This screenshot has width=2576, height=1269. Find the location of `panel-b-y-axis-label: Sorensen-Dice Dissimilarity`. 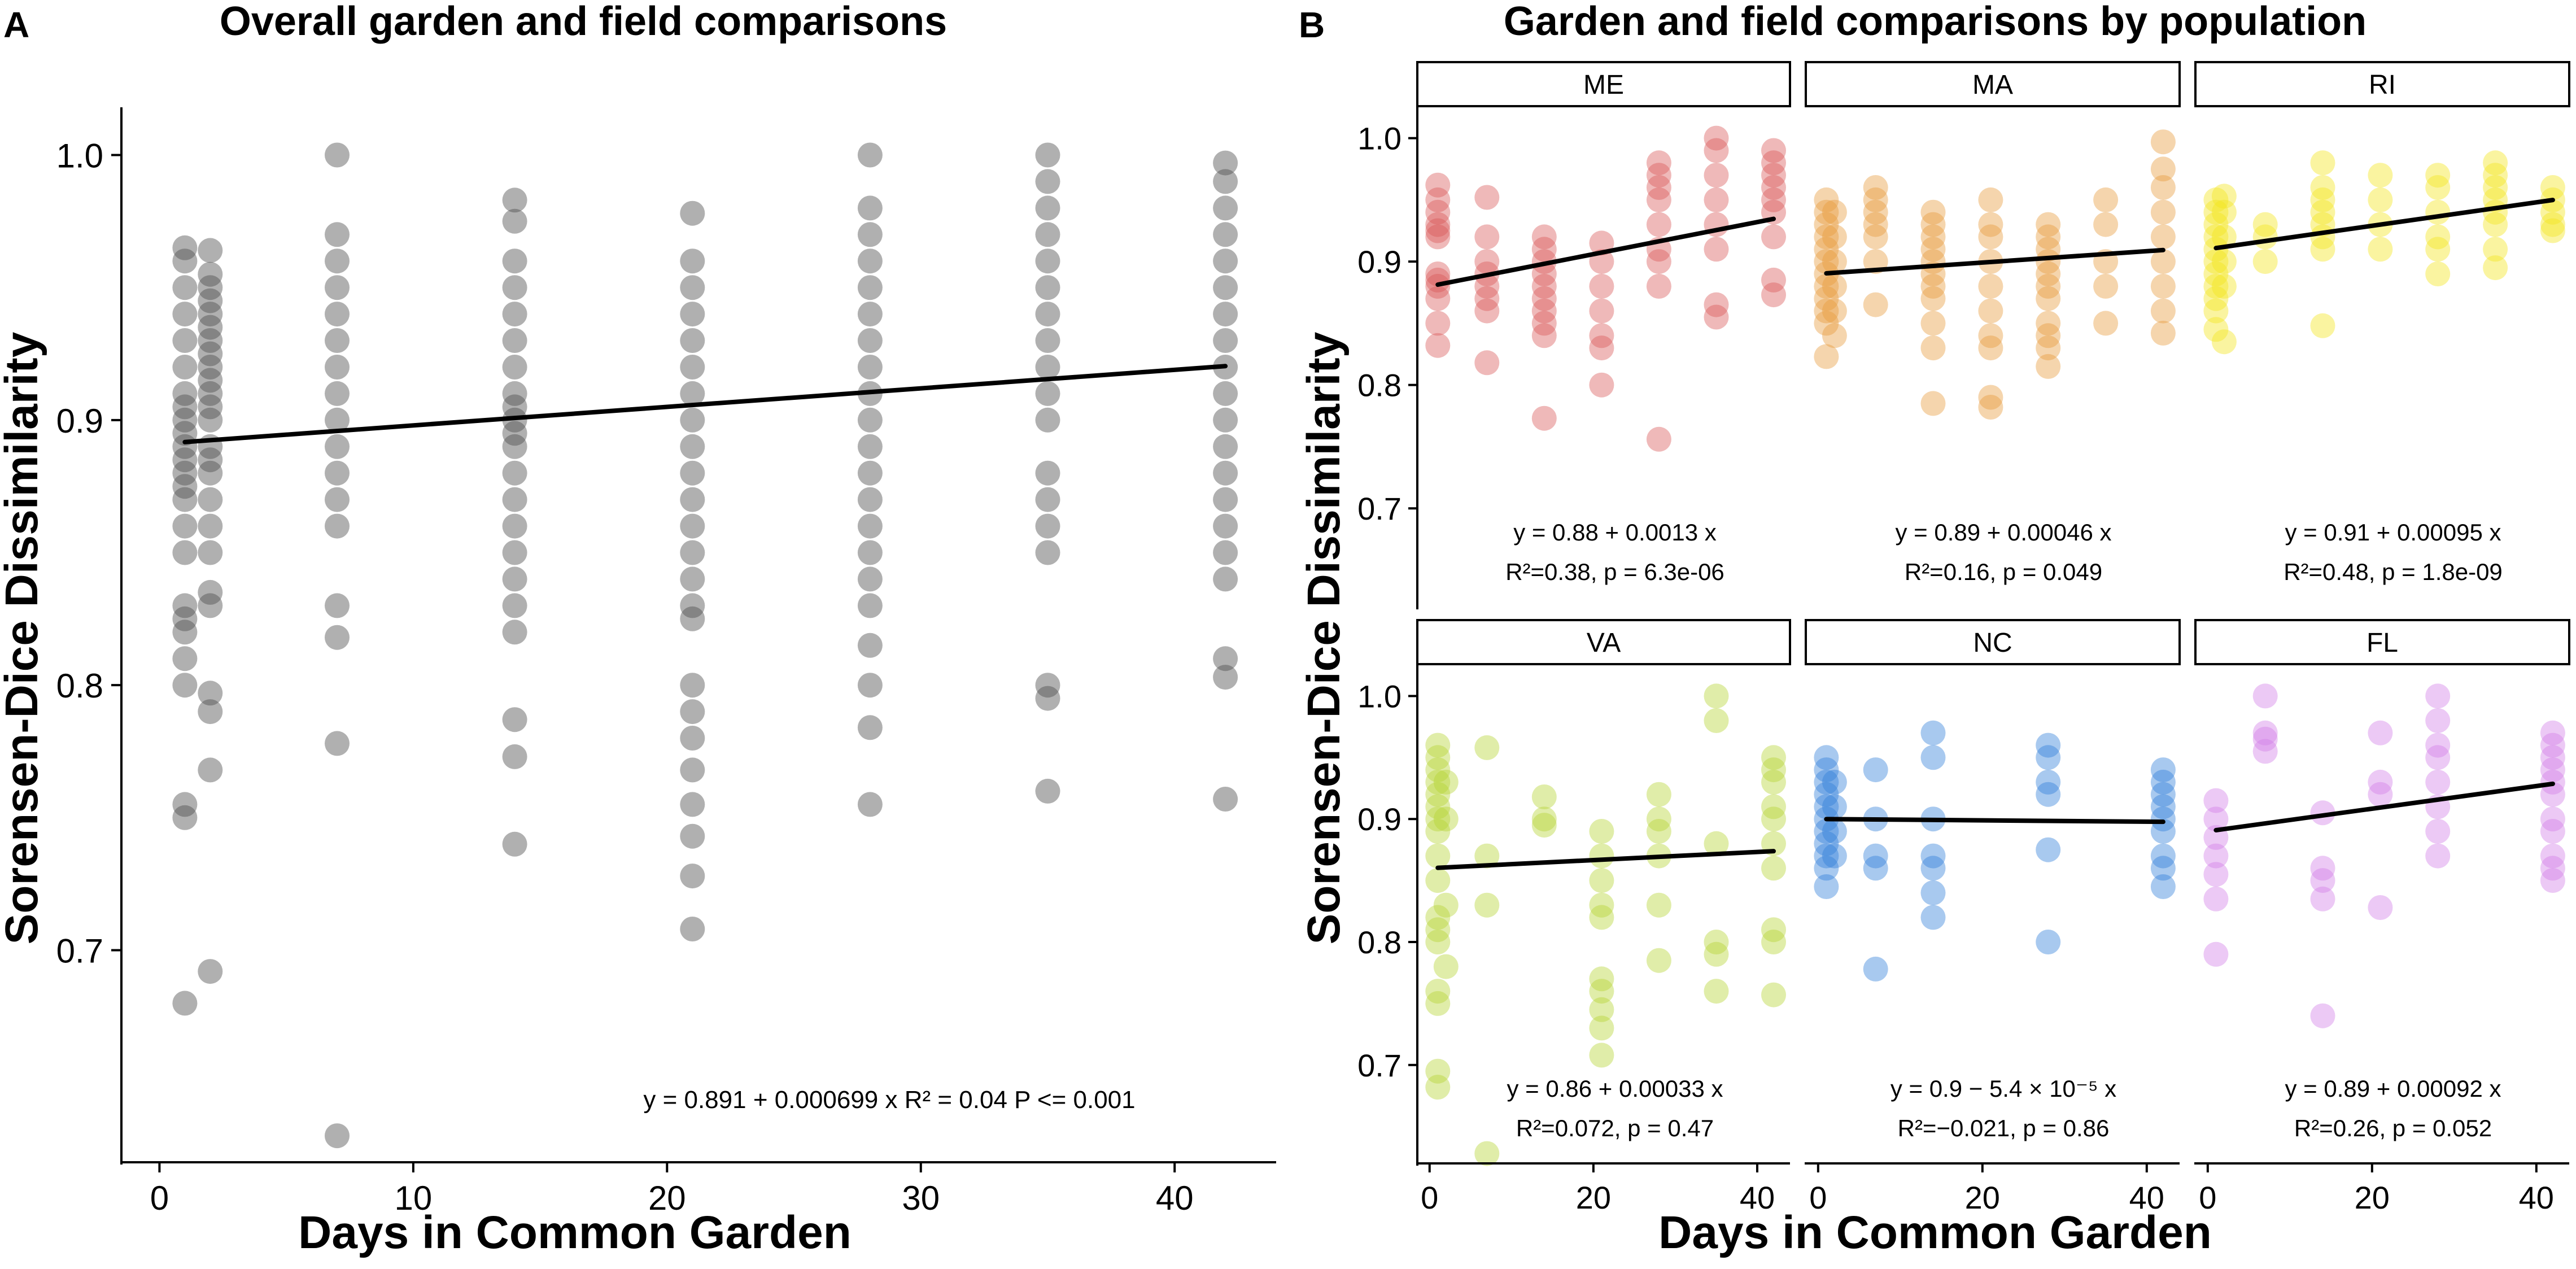

panel-b-y-axis-label: Sorensen-Dice Dissimilarity is located at coordinates (1324, 638).